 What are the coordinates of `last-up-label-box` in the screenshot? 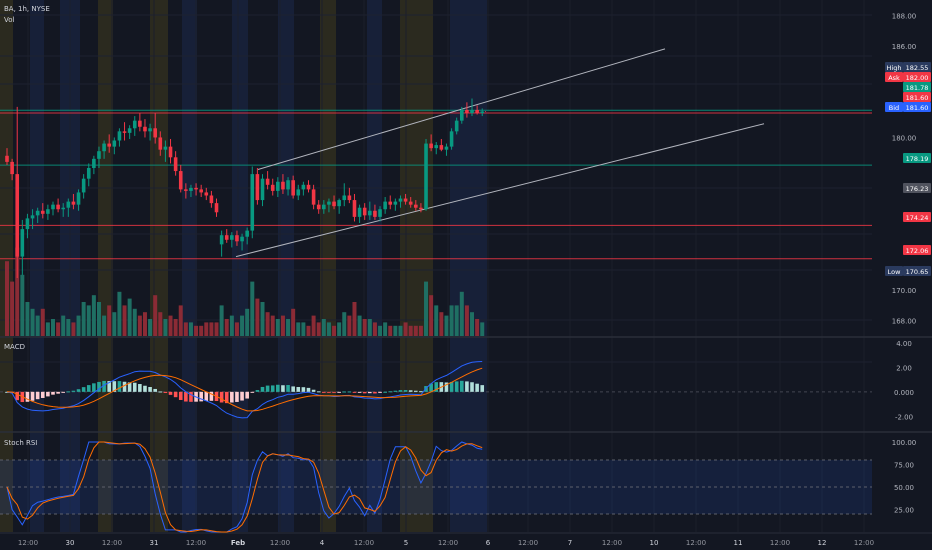 It's located at (917, 87).